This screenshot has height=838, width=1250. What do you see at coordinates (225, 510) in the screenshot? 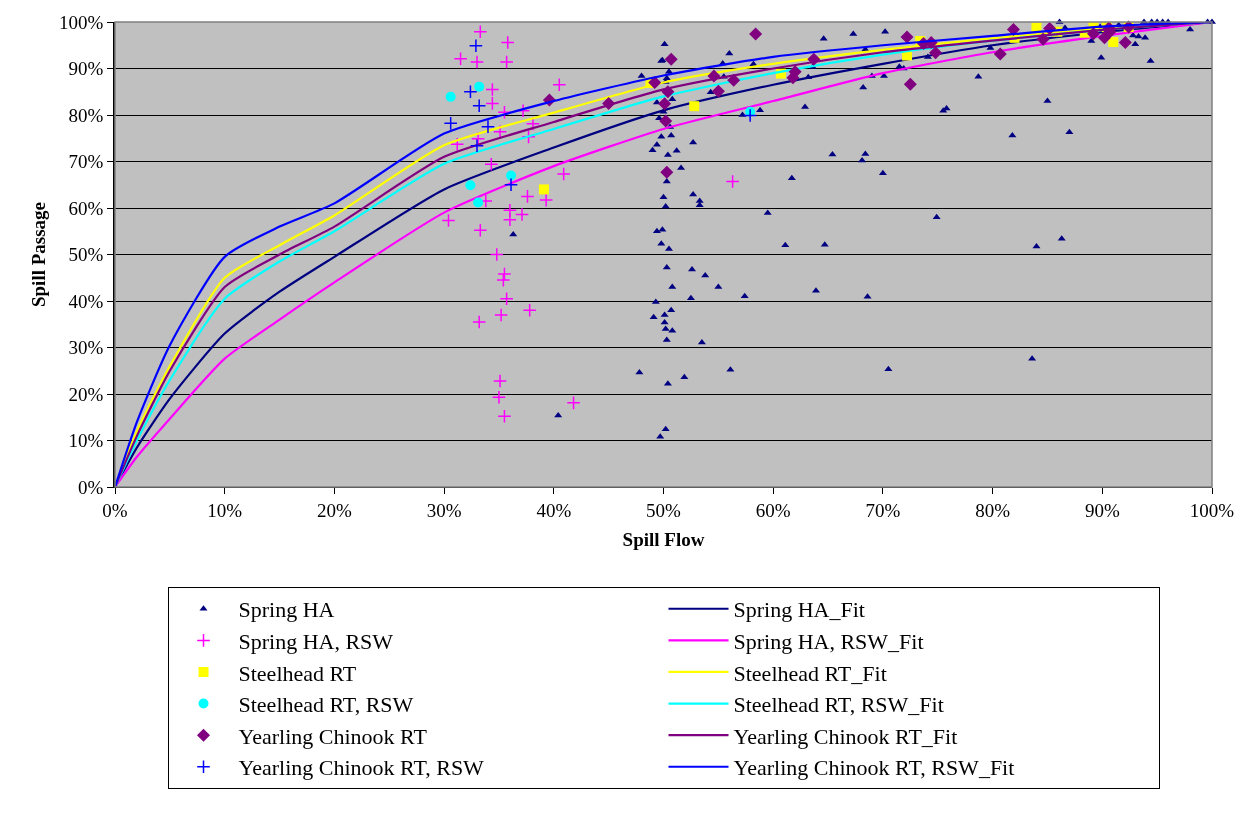
I see `x-tick-label: 10%` at bounding box center [225, 510].